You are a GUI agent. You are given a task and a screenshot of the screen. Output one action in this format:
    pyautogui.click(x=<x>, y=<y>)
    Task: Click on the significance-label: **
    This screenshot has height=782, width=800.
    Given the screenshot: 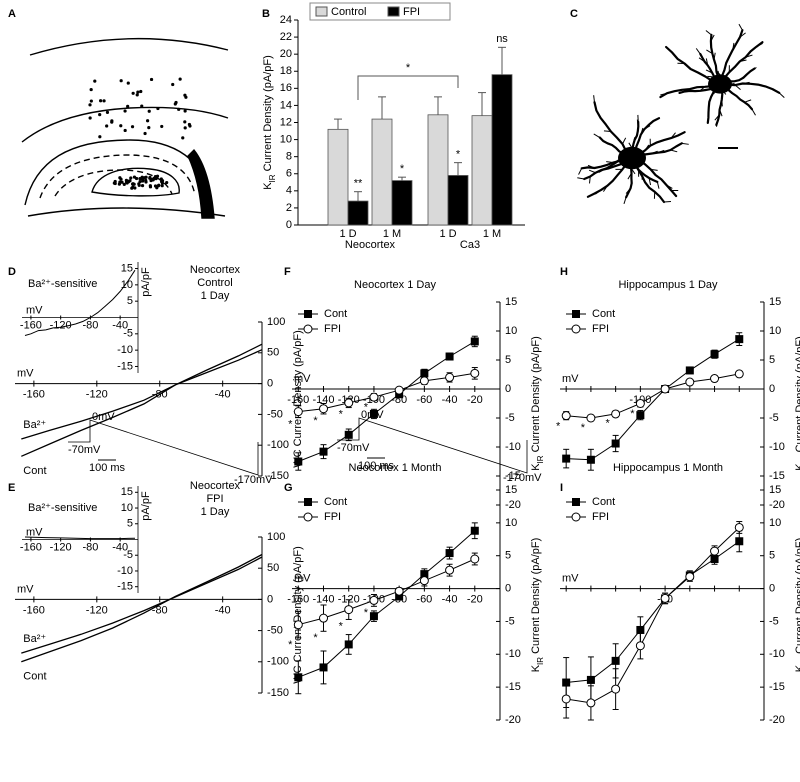 What is the action you would take?
    pyautogui.click(x=358, y=184)
    